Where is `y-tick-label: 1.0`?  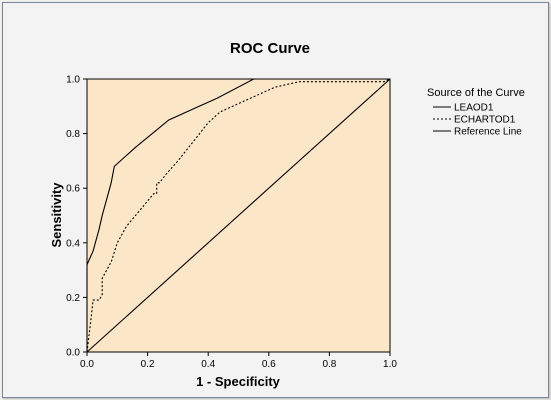
y-tick-label: 1.0 is located at coordinates (73, 80).